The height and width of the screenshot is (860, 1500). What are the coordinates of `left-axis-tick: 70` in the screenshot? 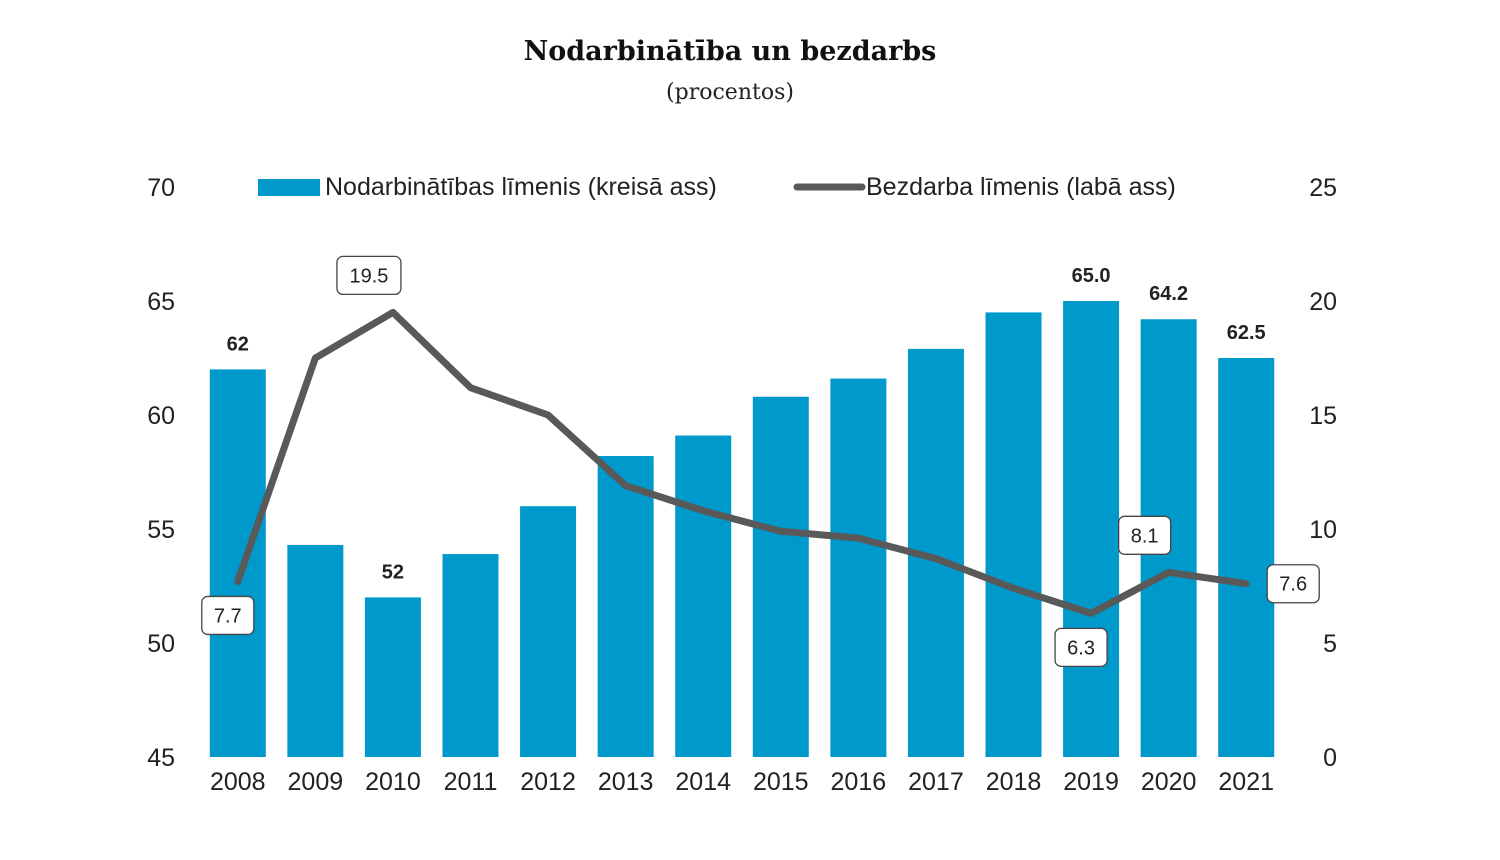 It's located at (161, 188).